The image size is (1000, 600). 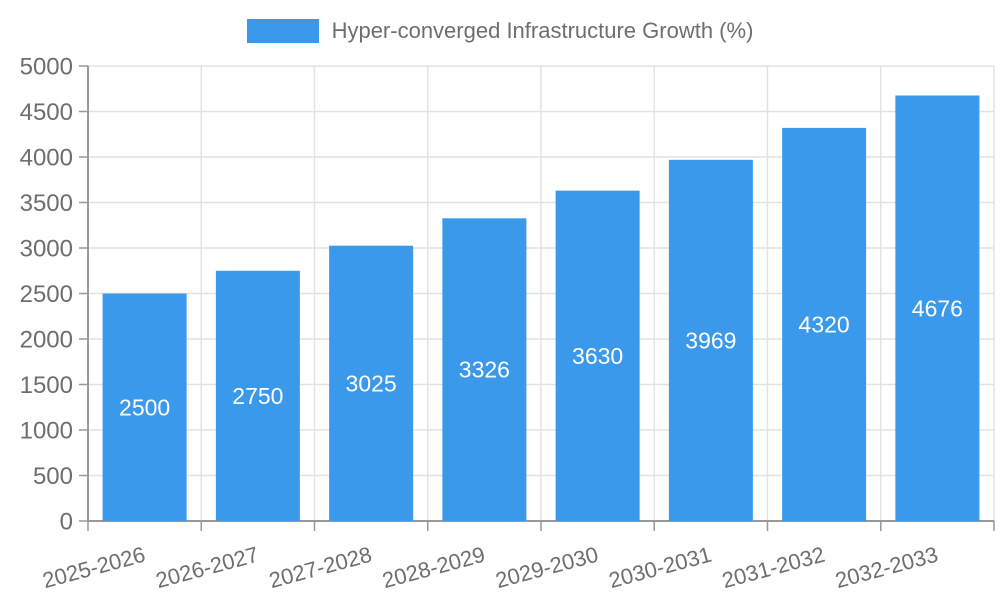 I want to click on x-tick-label: 2032-2033, so click(x=887, y=567).